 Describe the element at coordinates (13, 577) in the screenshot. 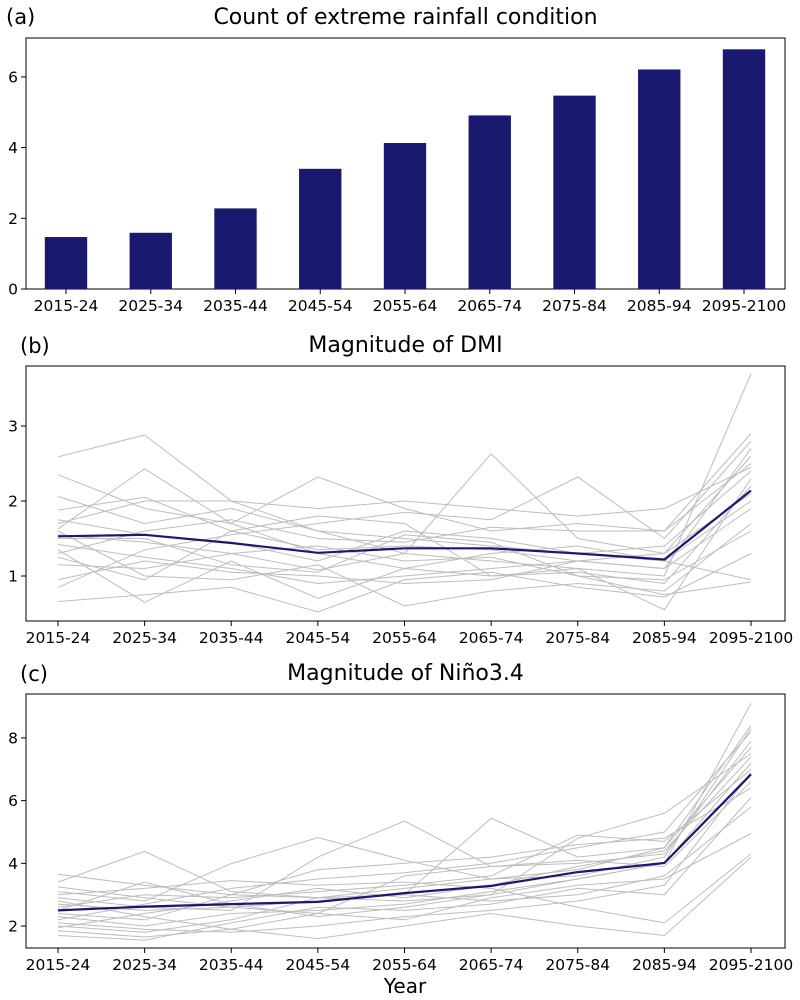

I see `y-tick-label: 1` at that location.